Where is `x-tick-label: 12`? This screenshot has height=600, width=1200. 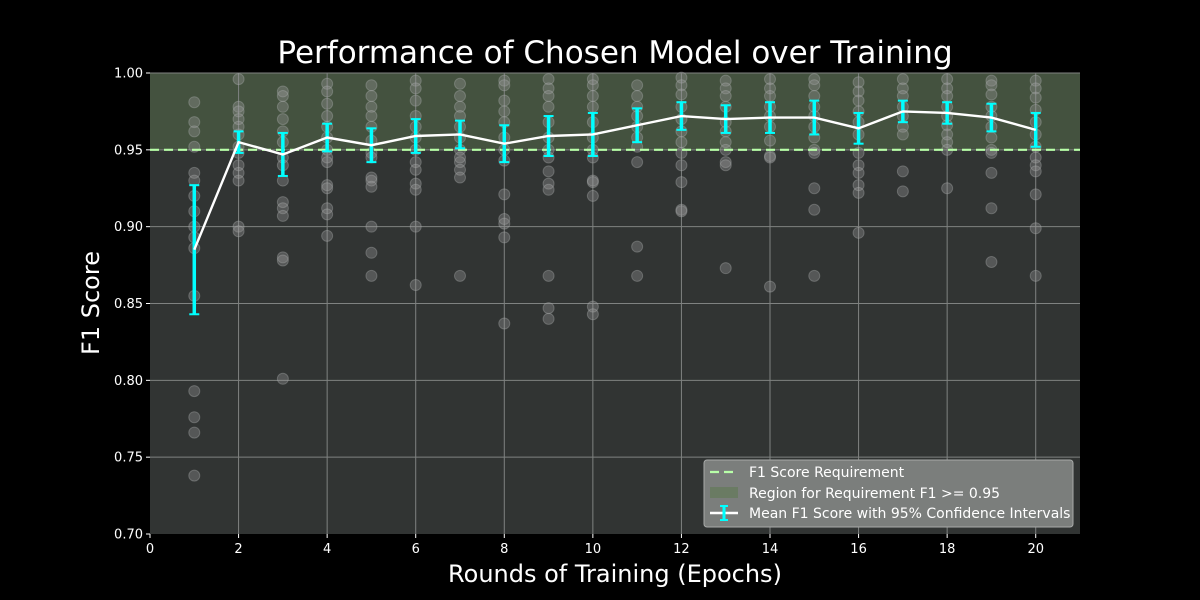
x-tick-label: 12 is located at coordinates (681, 549).